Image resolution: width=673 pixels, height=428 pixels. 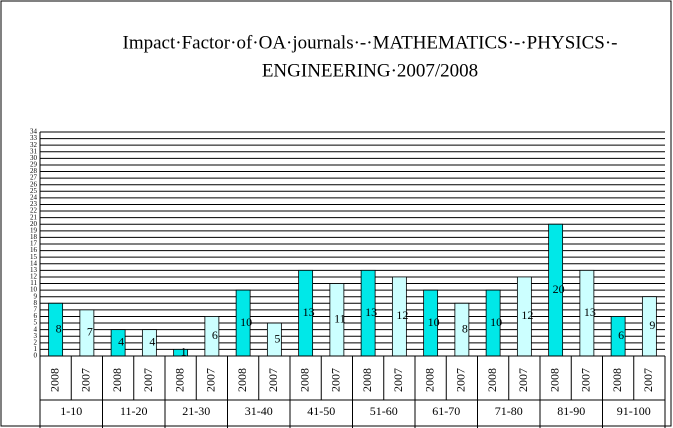 What do you see at coordinates (36, 329) in the screenshot?
I see `y-tick-label: 4` at bounding box center [36, 329].